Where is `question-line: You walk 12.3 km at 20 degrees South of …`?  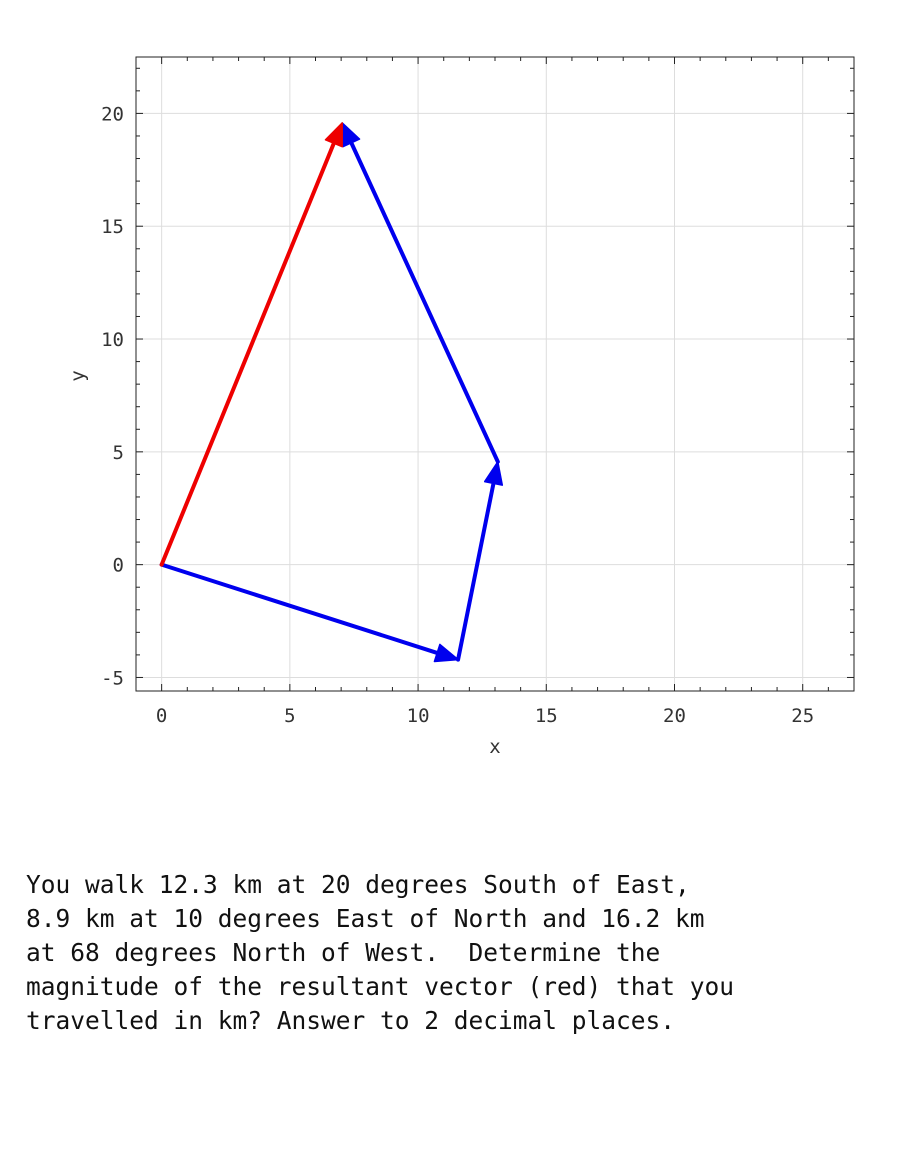
question-line: You walk 12.3 km at 20 degrees South of … is located at coordinates (358, 884).